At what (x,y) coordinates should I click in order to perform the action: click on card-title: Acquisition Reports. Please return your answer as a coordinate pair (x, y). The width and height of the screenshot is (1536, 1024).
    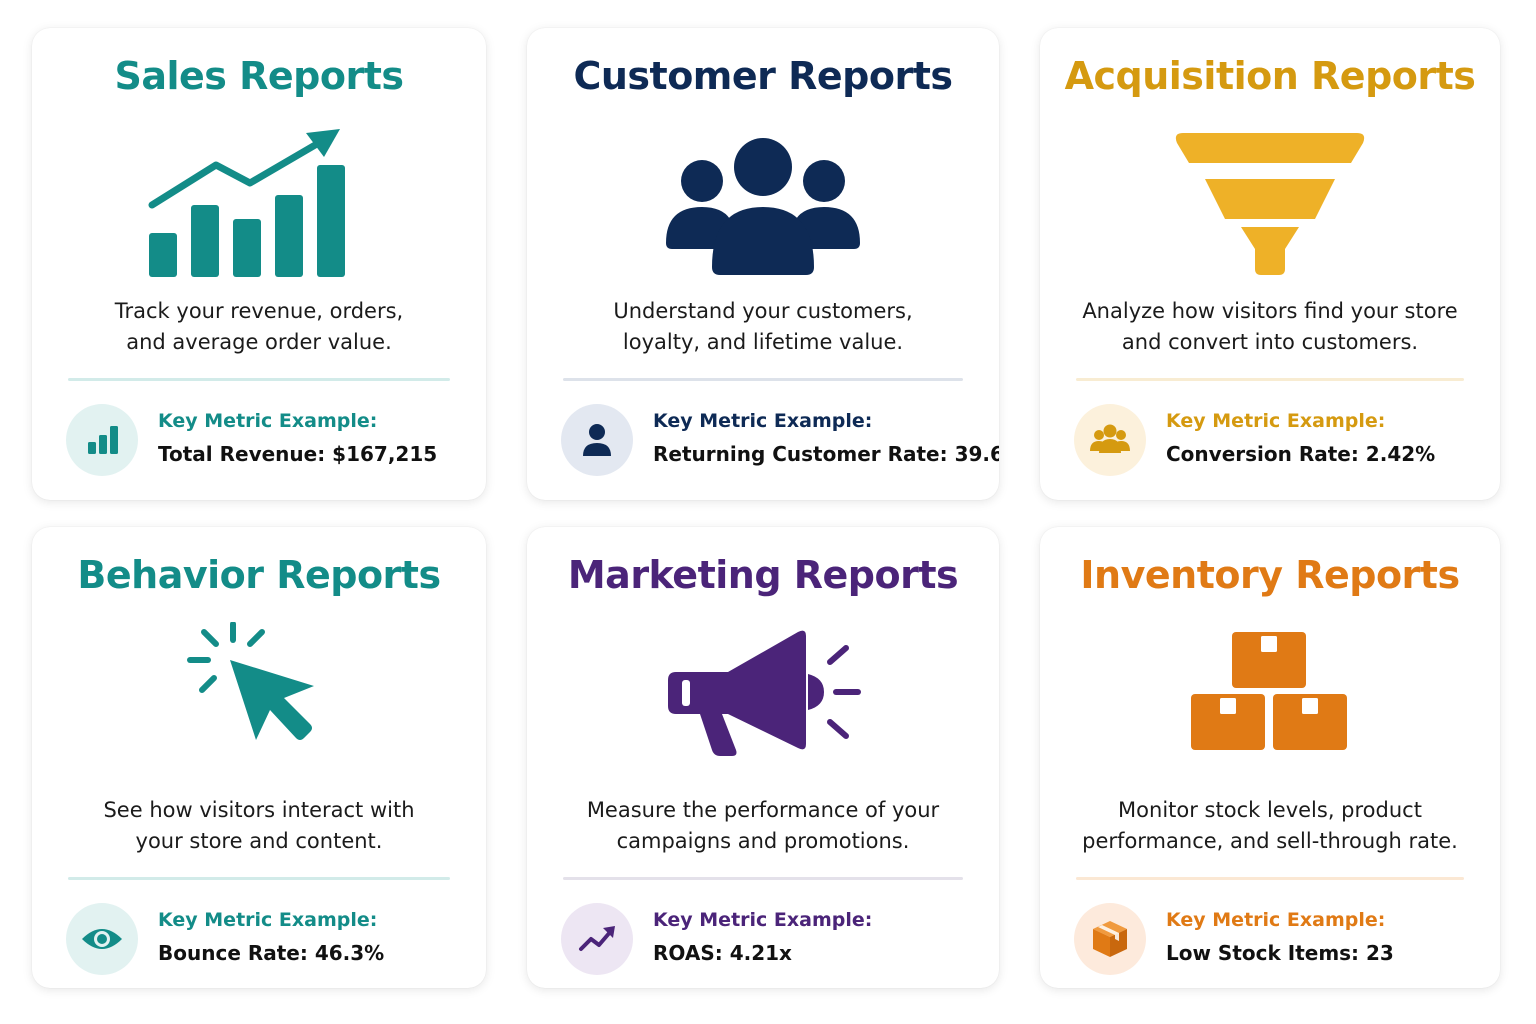
    Looking at the image, I should click on (1270, 76).